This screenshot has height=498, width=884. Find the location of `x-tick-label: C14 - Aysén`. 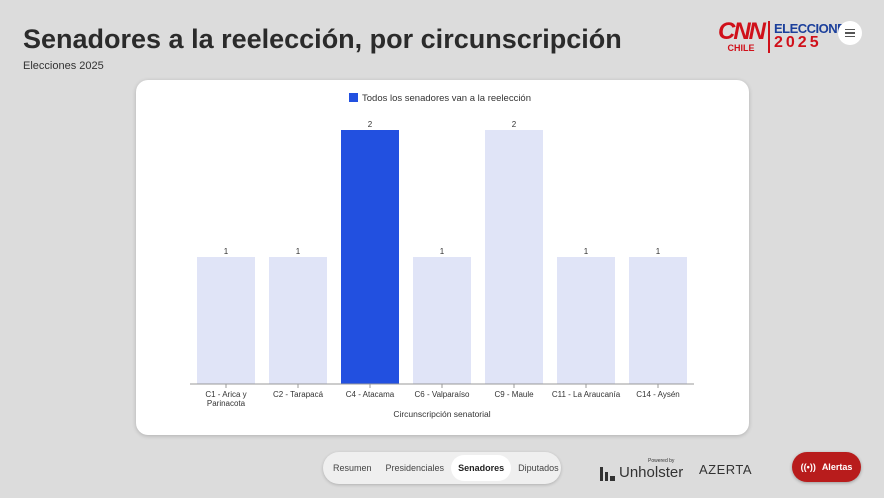

x-tick-label: C14 - Aysén is located at coordinates (657, 394).